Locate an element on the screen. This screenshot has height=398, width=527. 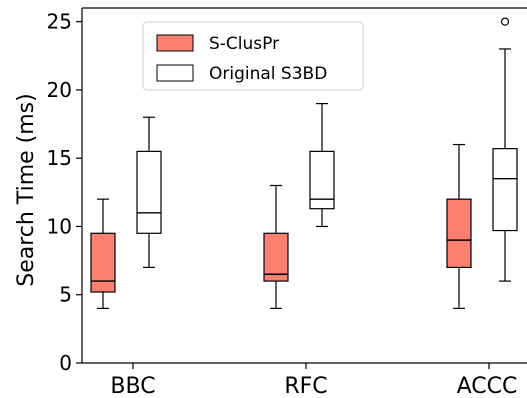
x-tick-label: RFC is located at coordinates (305, 386).